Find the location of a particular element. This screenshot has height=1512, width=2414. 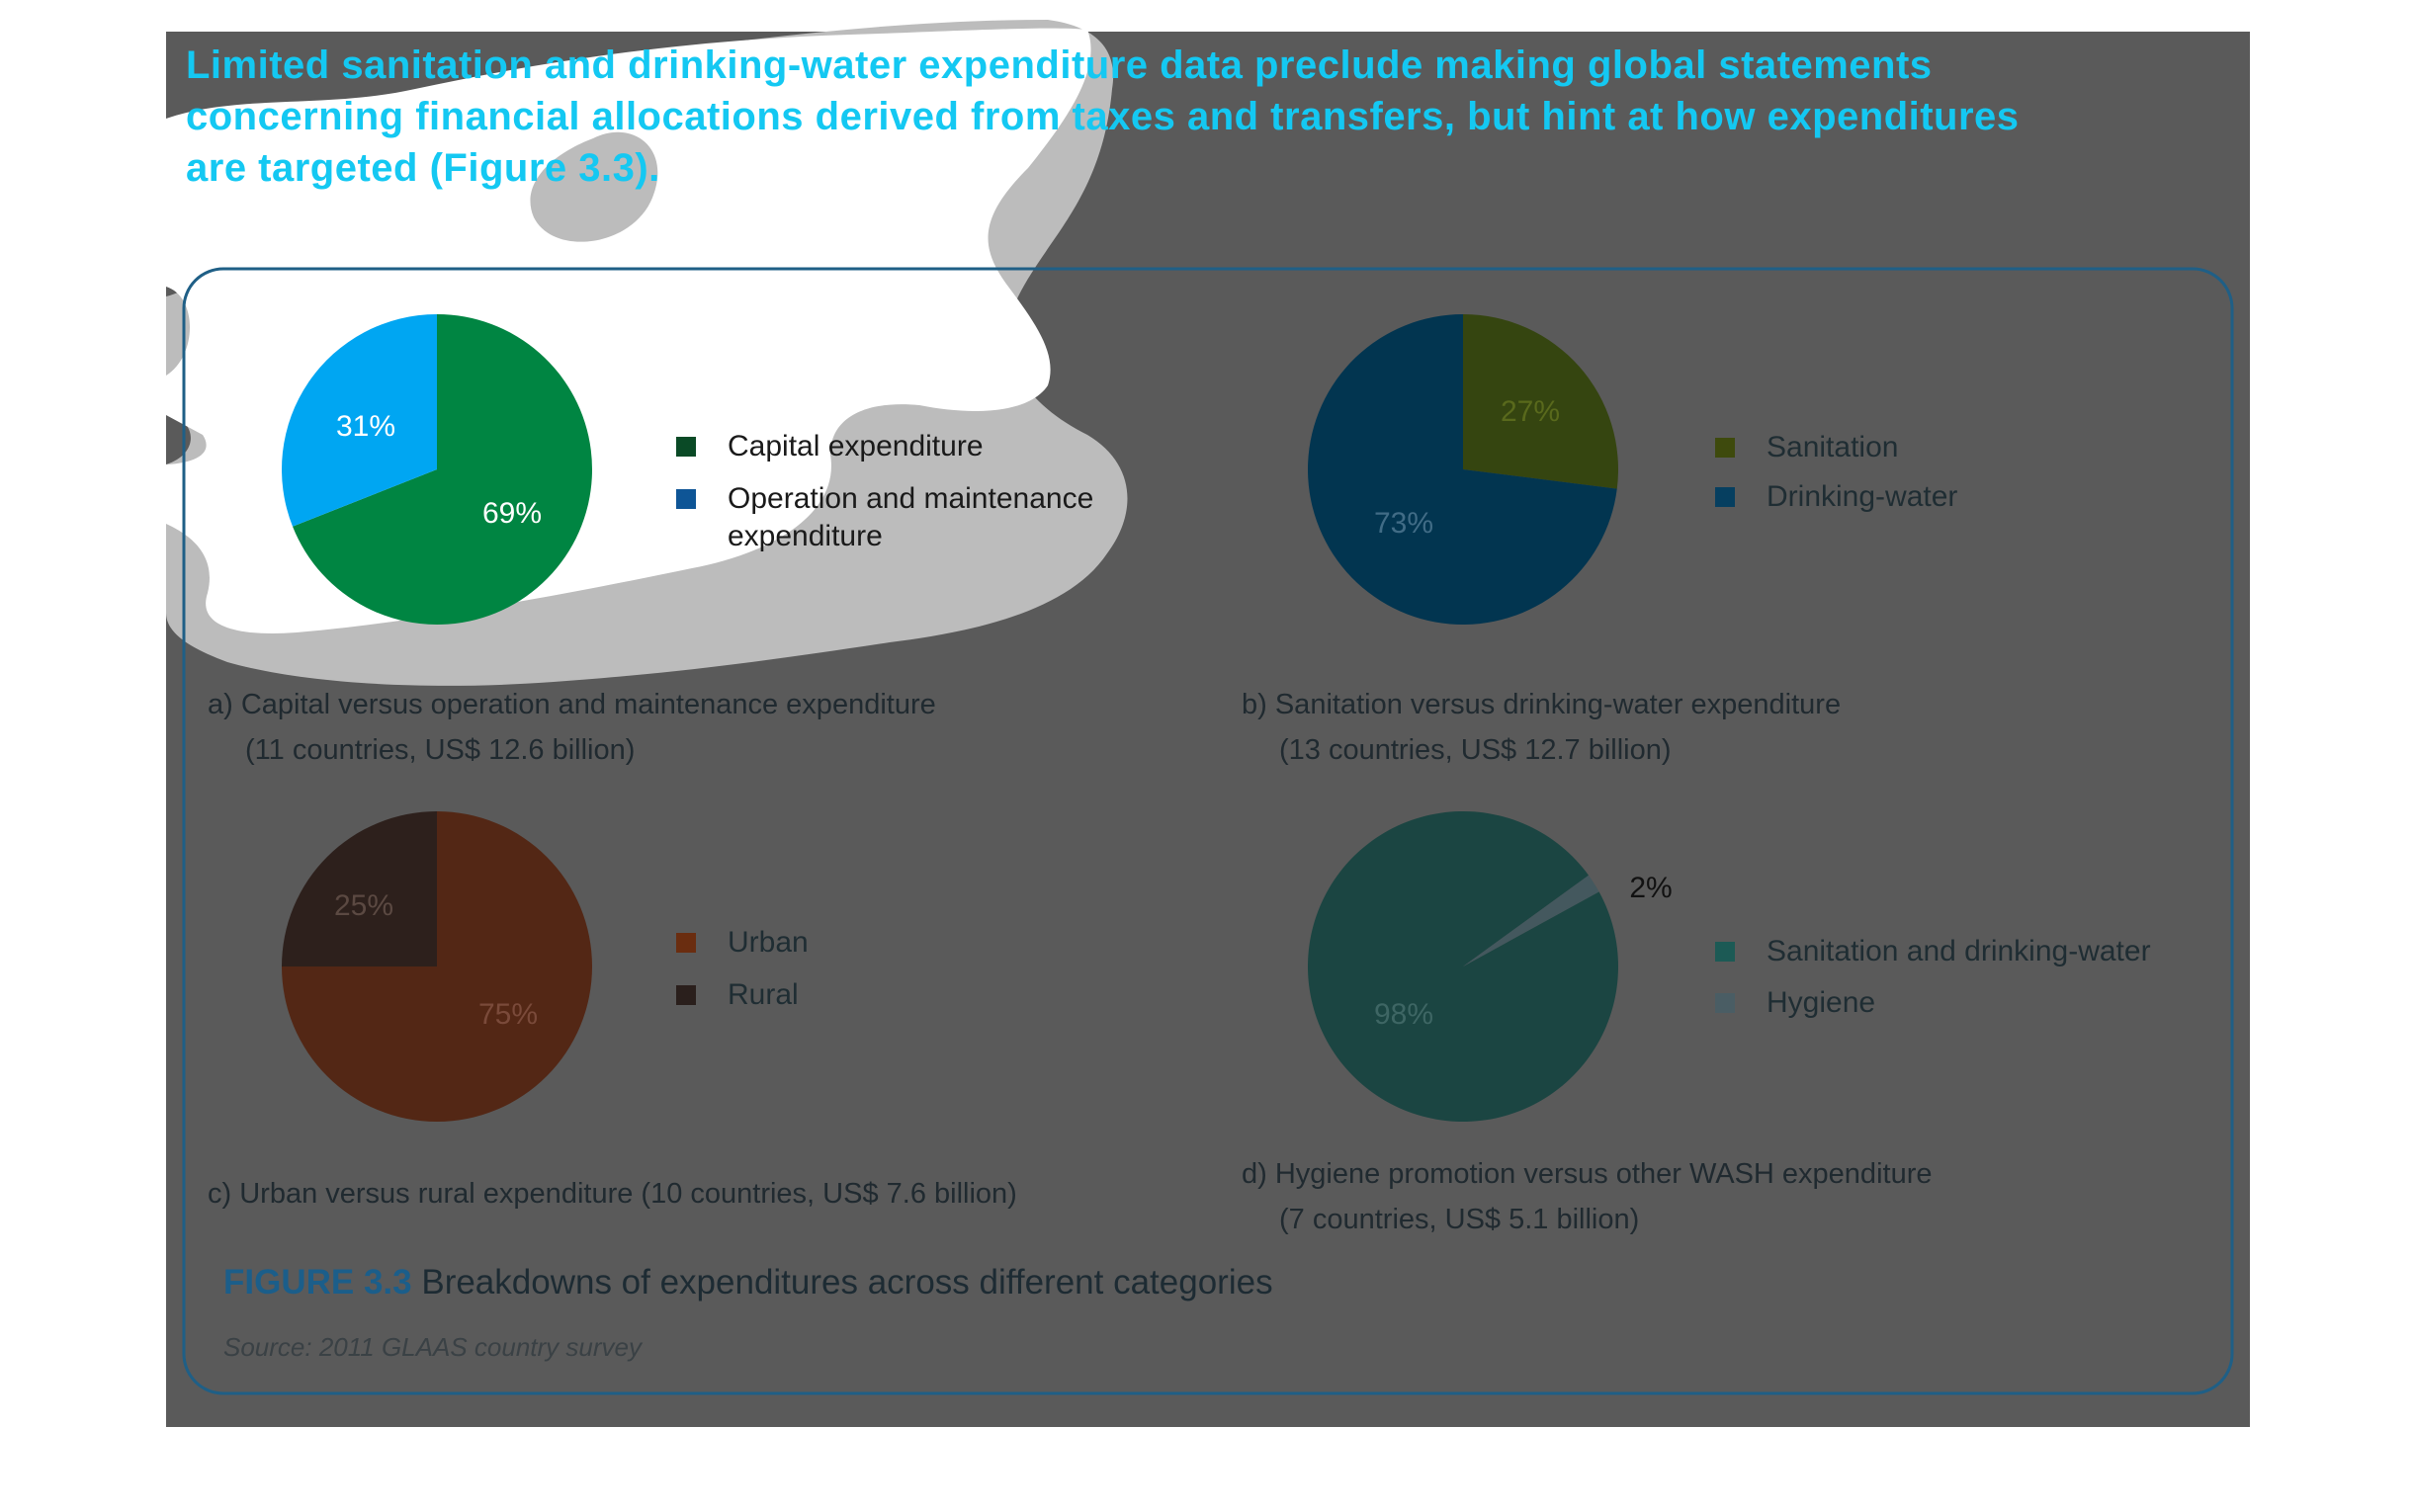

legend-label: Hygiene is located at coordinates (1821, 1002).